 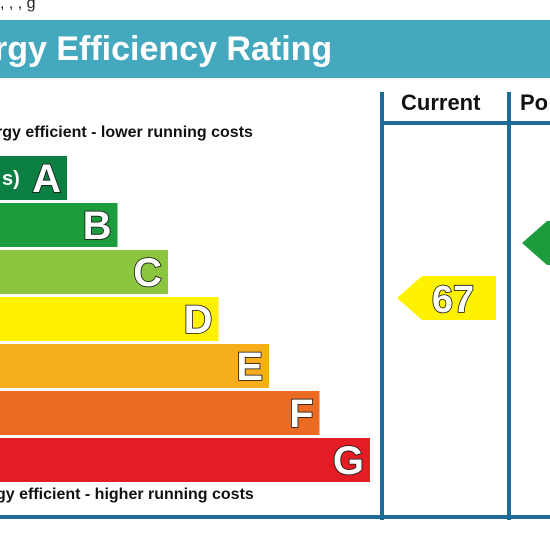 What do you see at coordinates (534, 102) in the screenshot?
I see `potential-column-header: Po` at bounding box center [534, 102].